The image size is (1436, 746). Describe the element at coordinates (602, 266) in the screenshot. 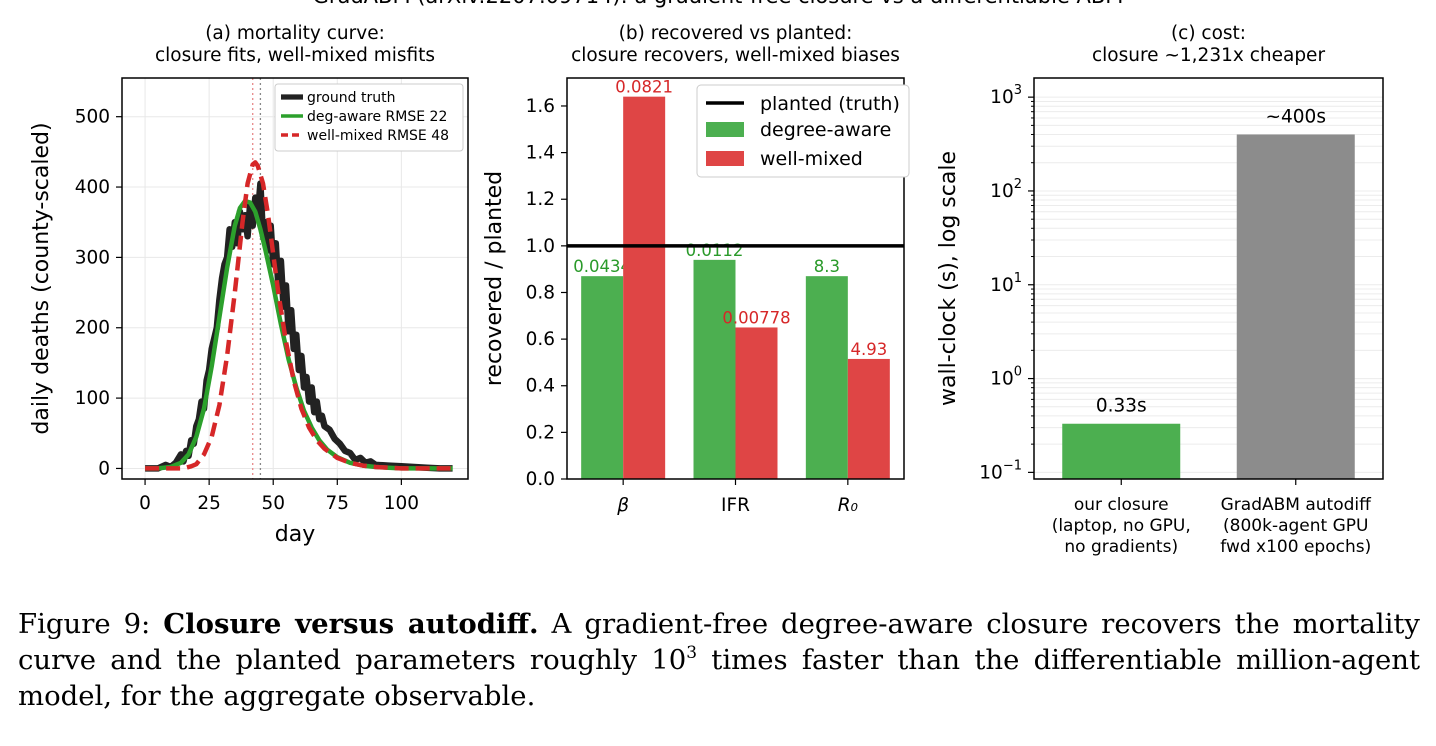

I see `panel-b-bar-value-label: 0.0434` at that location.